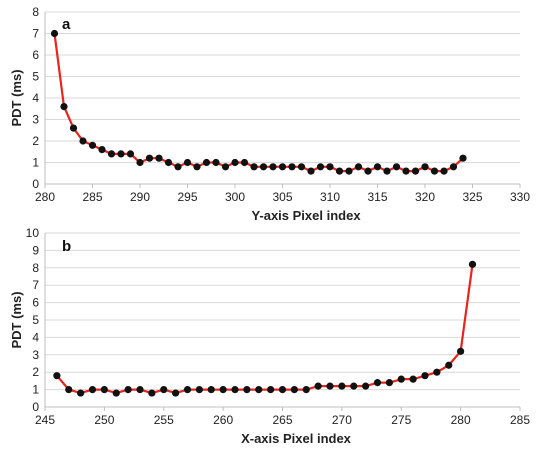  Describe the element at coordinates (377, 197) in the screenshot. I see `panel-a-x-tick-label: 315` at that location.